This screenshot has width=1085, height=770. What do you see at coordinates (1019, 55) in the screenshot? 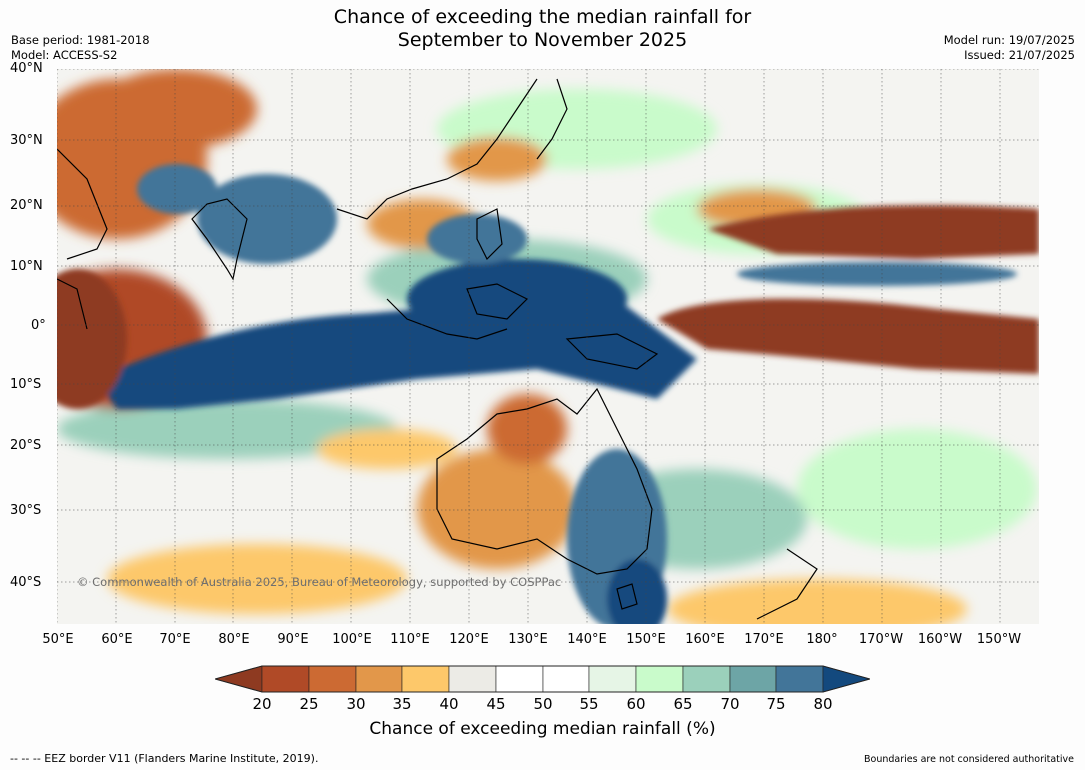
I see `issued-date: Issued: 21/07/2025` at bounding box center [1019, 55].